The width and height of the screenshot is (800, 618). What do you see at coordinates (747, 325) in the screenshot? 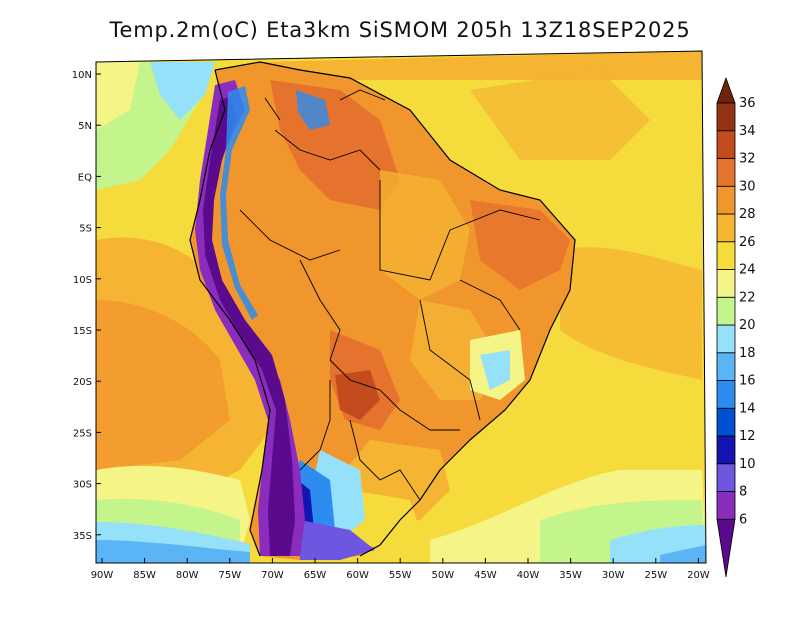
I see `colorbar-label: 20` at bounding box center [747, 325].